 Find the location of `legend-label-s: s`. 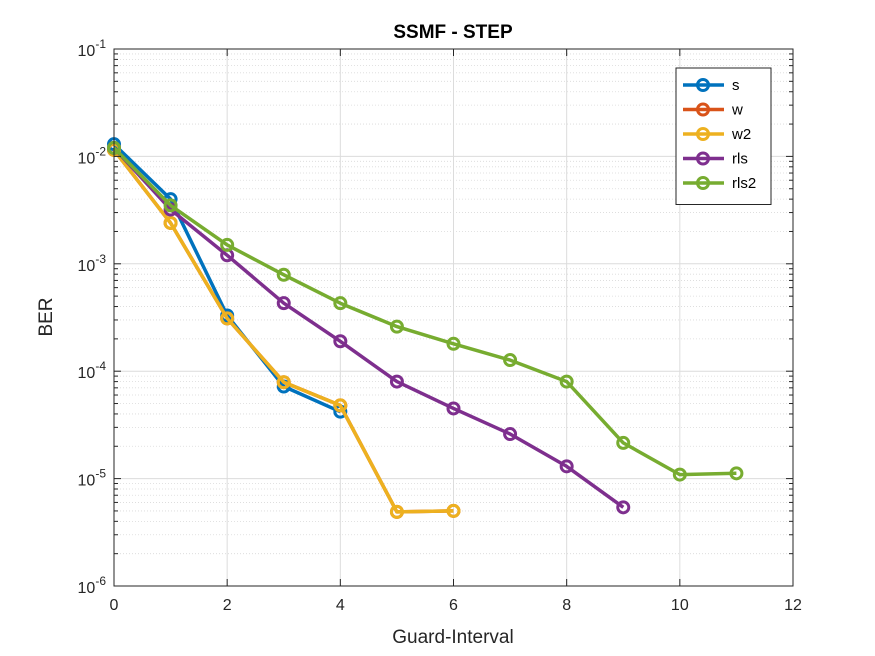

legend-label-s: s is located at coordinates (736, 85).